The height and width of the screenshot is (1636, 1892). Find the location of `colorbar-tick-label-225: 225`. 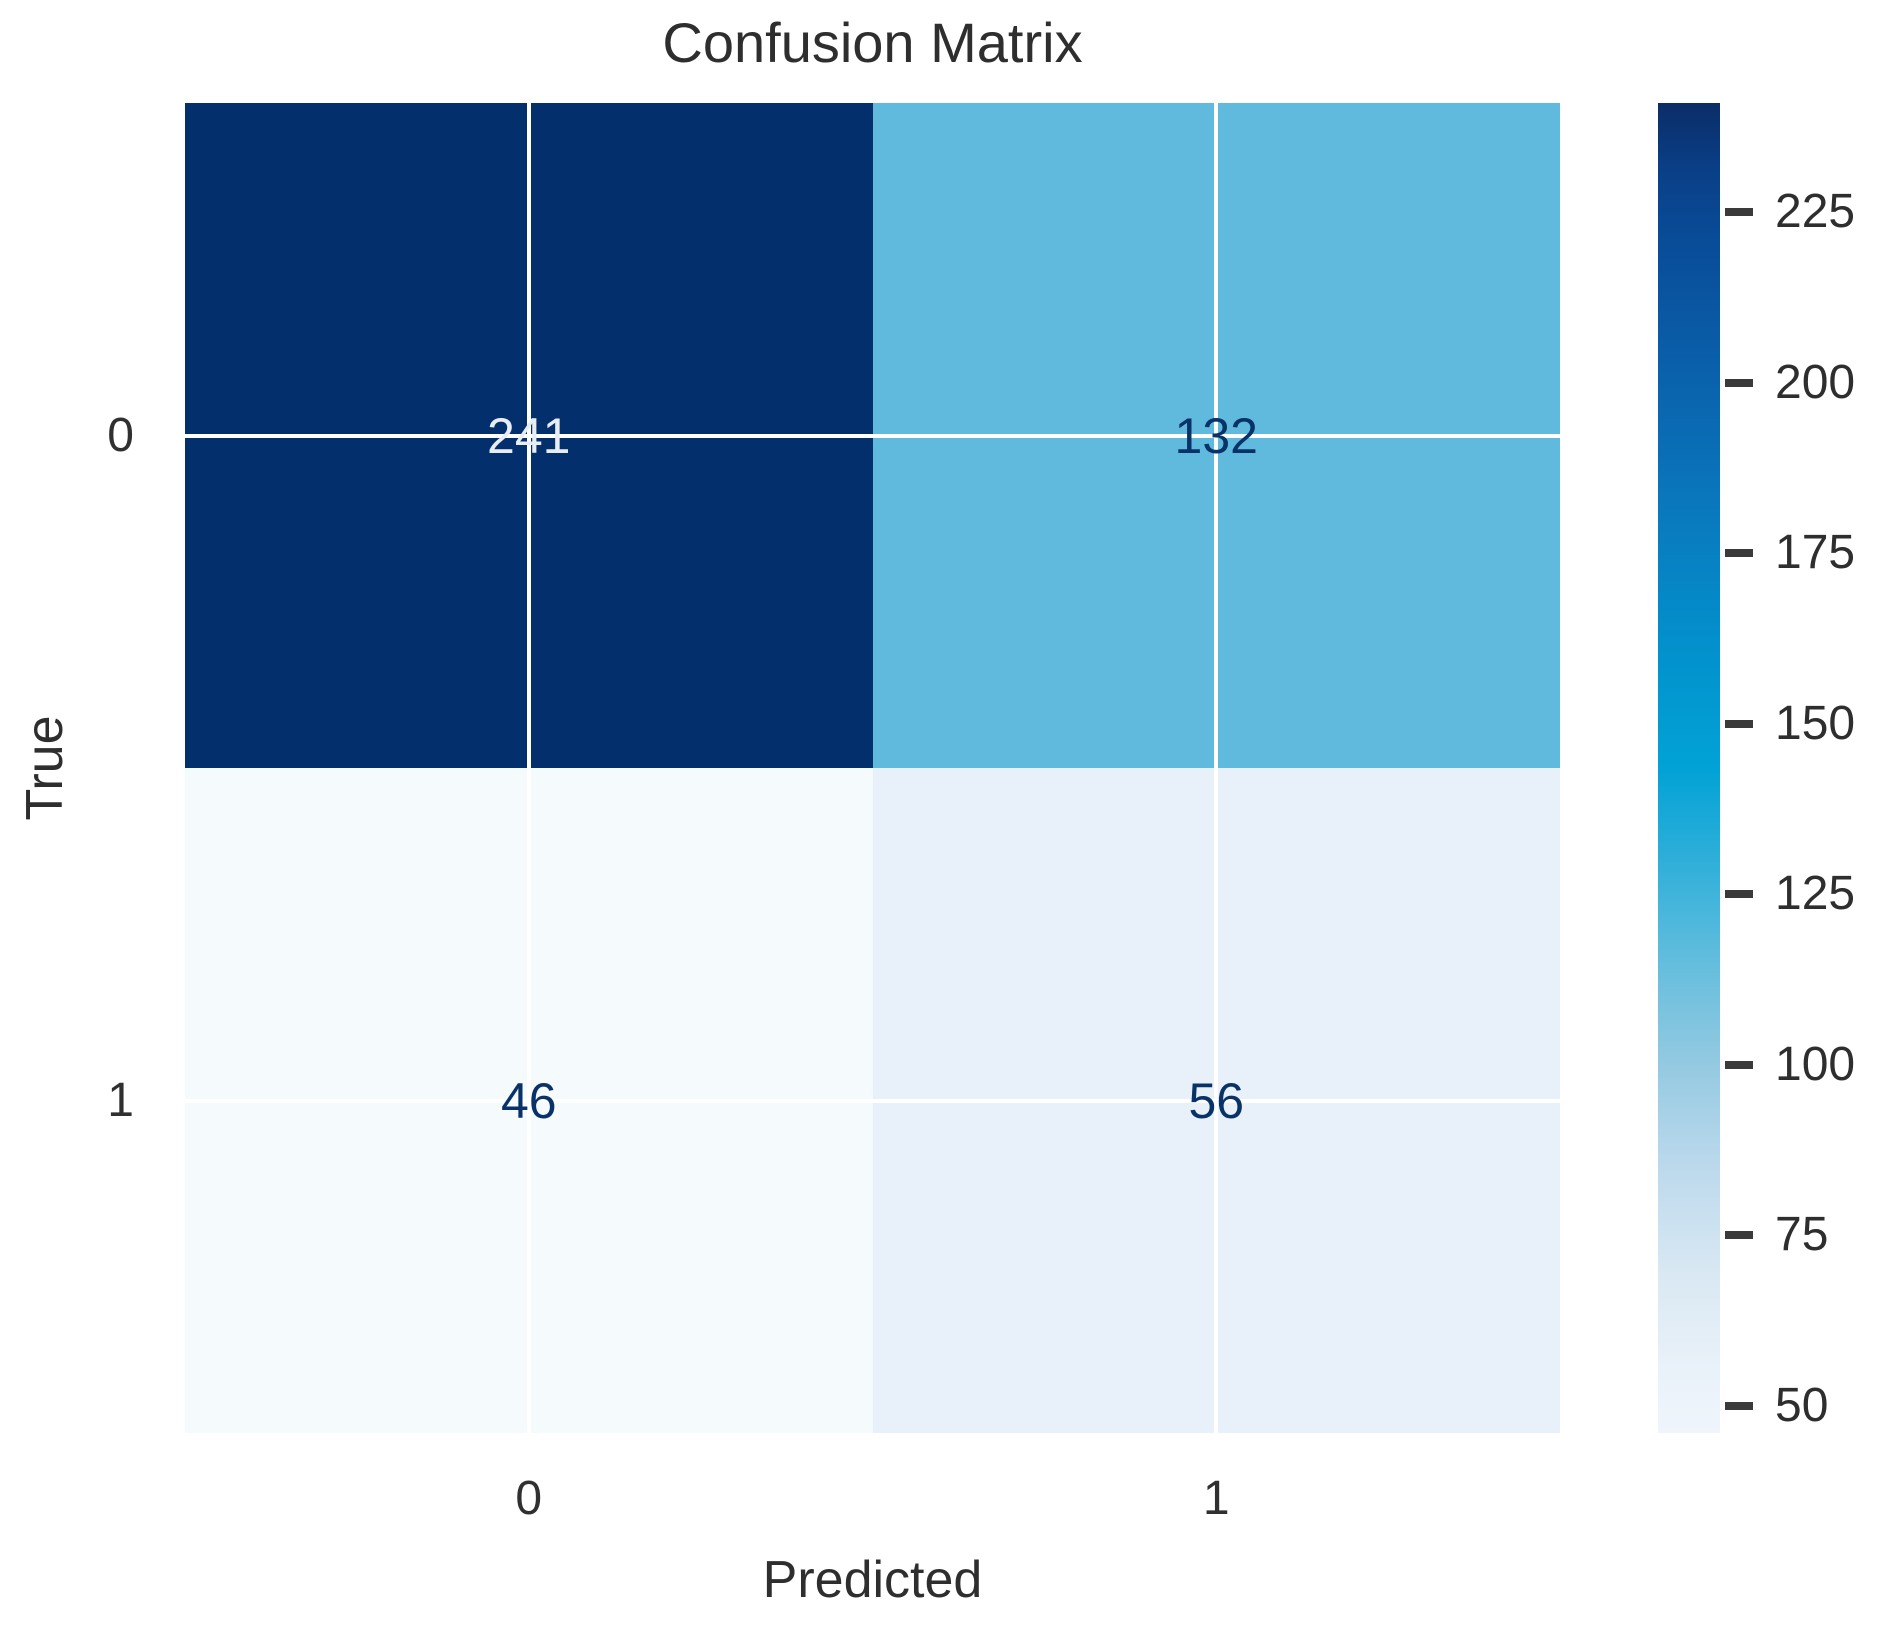

colorbar-tick-label-225: 225 is located at coordinates (1815, 212).